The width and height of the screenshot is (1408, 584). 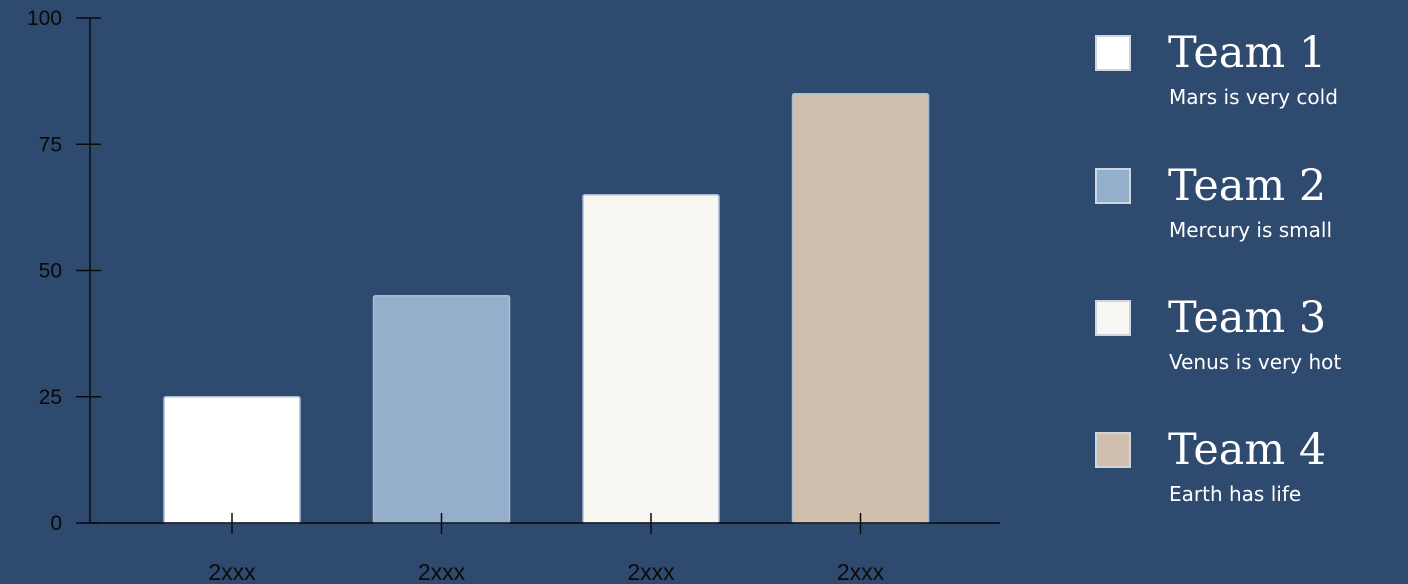 I want to click on legend-team-description: Mars is very cold, so click(x=1253, y=97).